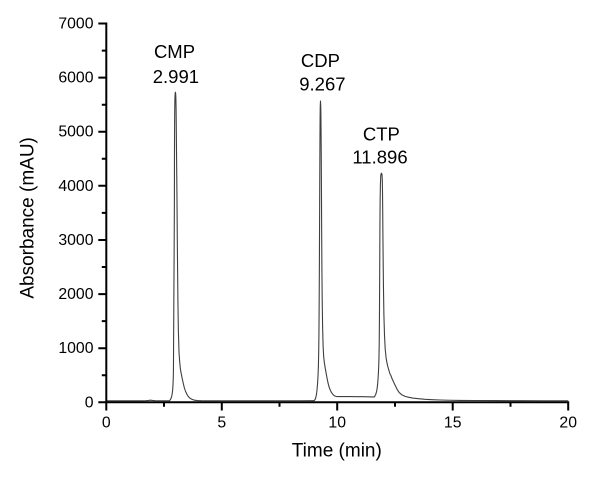 This screenshot has height=478, width=600. I want to click on svg-text: 10, so click(337, 422).